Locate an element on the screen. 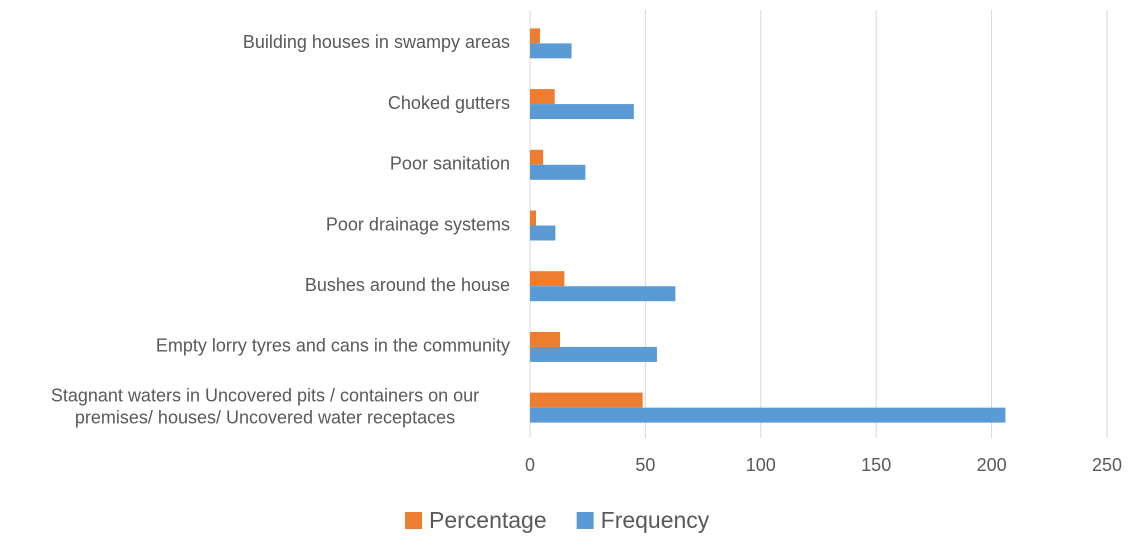 The image size is (1130, 536). x-tick-label: 200 is located at coordinates (992, 465).